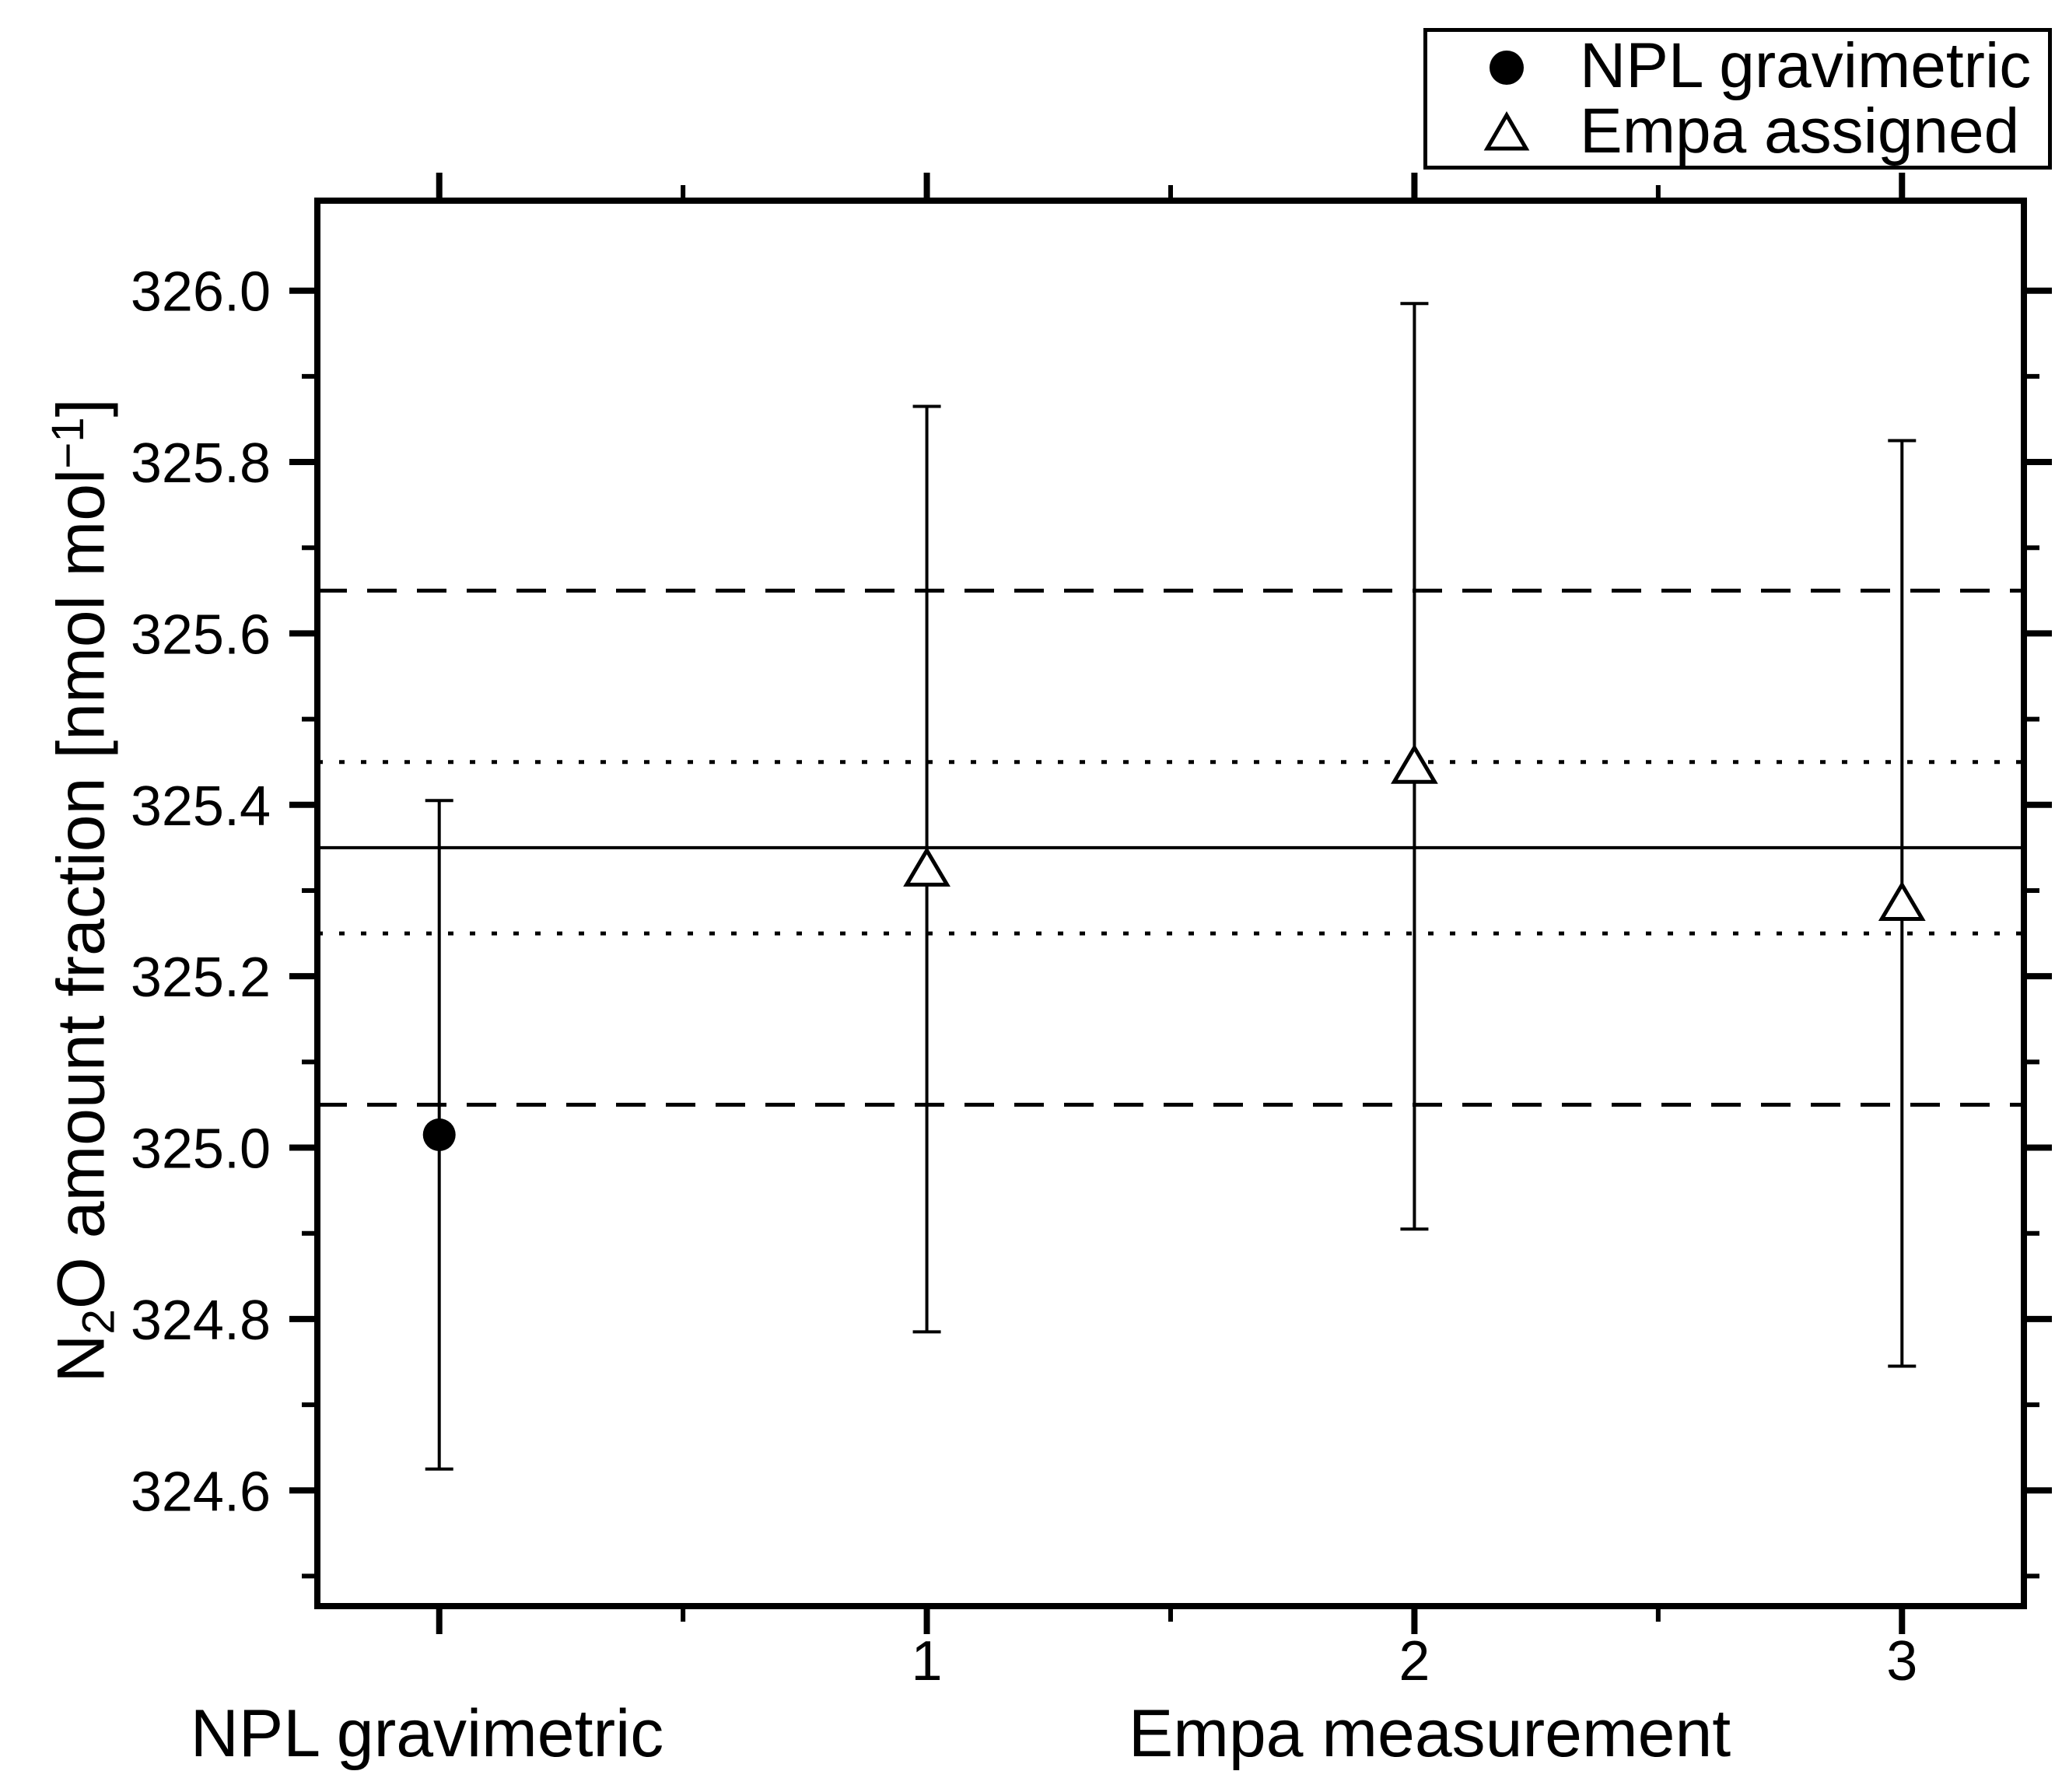  What do you see at coordinates (1507, 68) in the screenshot?
I see `filled-circle-icon` at bounding box center [1507, 68].